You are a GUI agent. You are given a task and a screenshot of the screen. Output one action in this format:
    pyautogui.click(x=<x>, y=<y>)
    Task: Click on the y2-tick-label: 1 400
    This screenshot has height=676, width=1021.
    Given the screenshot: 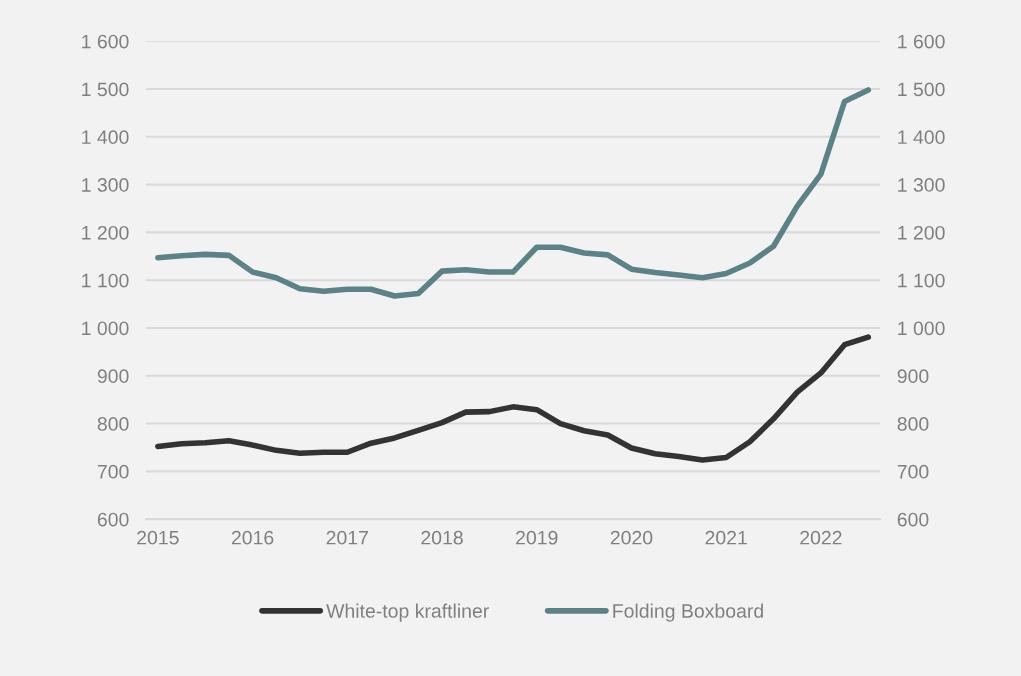 What is the action you would take?
    pyautogui.click(x=921, y=137)
    